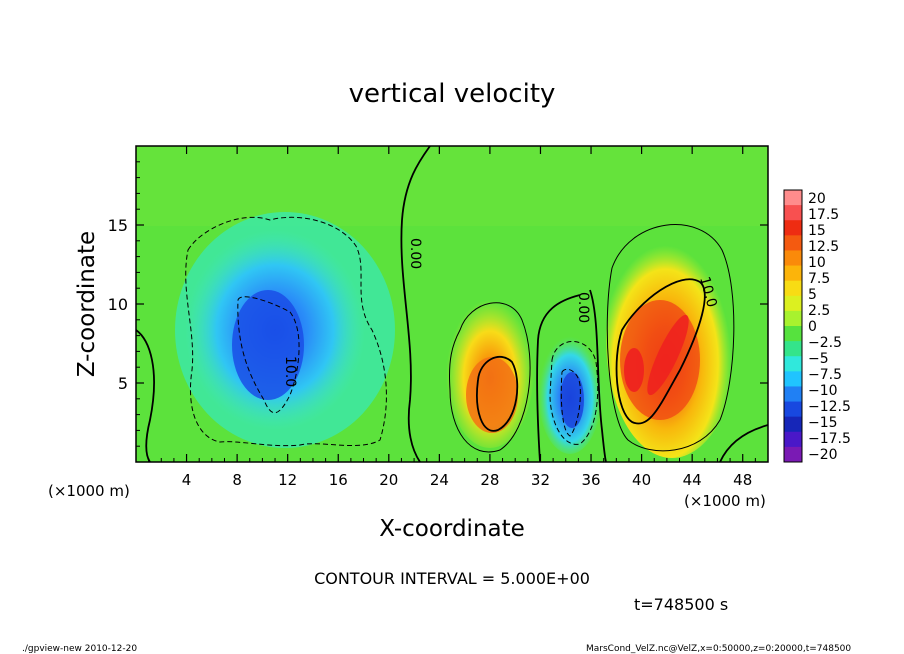 The width and height of the screenshot is (904, 654). Describe the element at coordinates (489, 480) in the screenshot. I see `x-tick-label: 28` at that location.